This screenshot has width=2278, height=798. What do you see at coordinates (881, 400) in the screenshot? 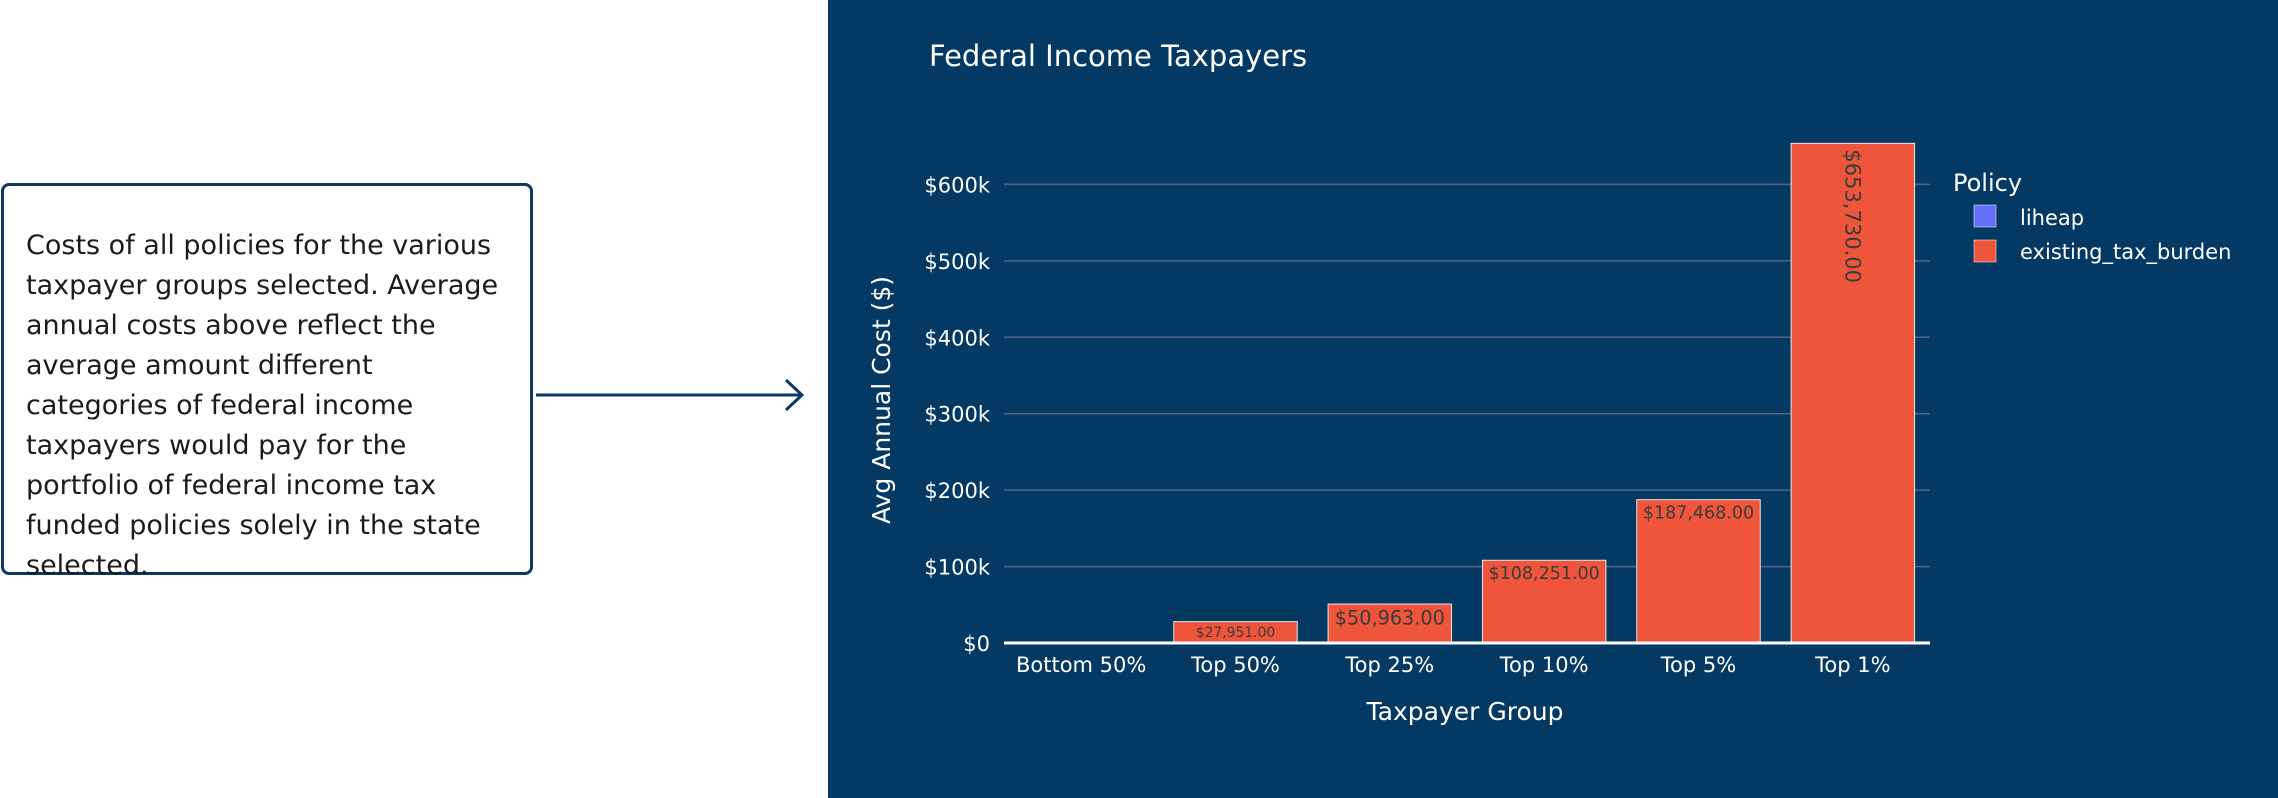
I see `y-axis-title: Avg Annual Cost ($)` at bounding box center [881, 400].